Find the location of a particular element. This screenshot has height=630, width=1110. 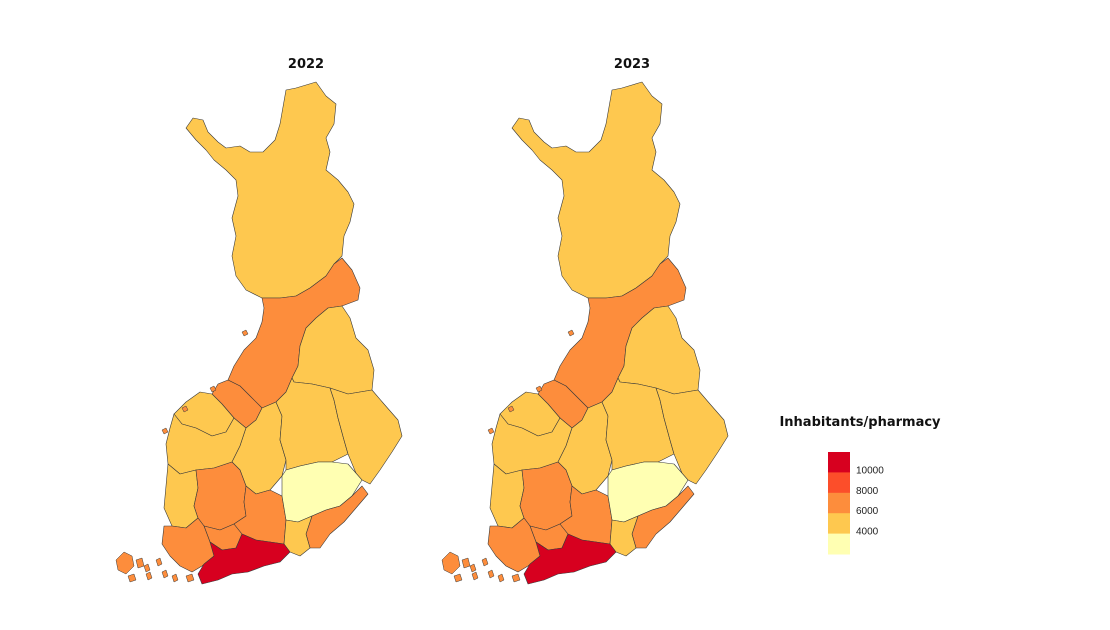

legend-label: 10000 is located at coordinates (870, 470).